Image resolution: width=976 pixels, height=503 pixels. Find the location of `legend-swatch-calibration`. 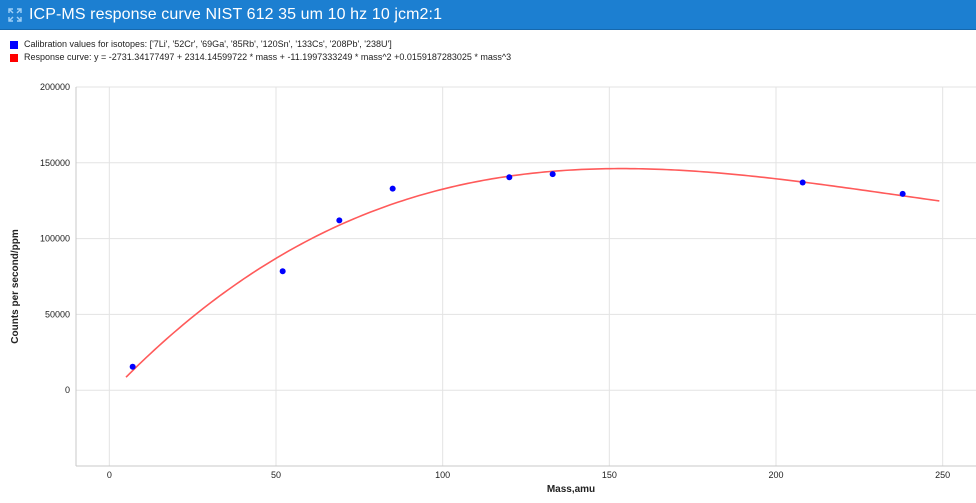

legend-swatch-calibration is located at coordinates (14, 44).